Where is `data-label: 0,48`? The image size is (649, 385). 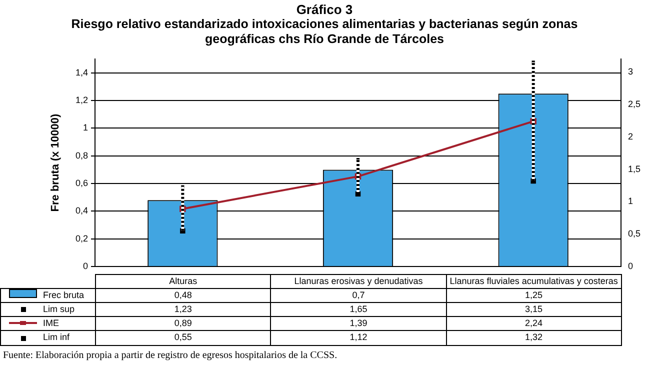 data-label: 0,48 is located at coordinates (183, 295).